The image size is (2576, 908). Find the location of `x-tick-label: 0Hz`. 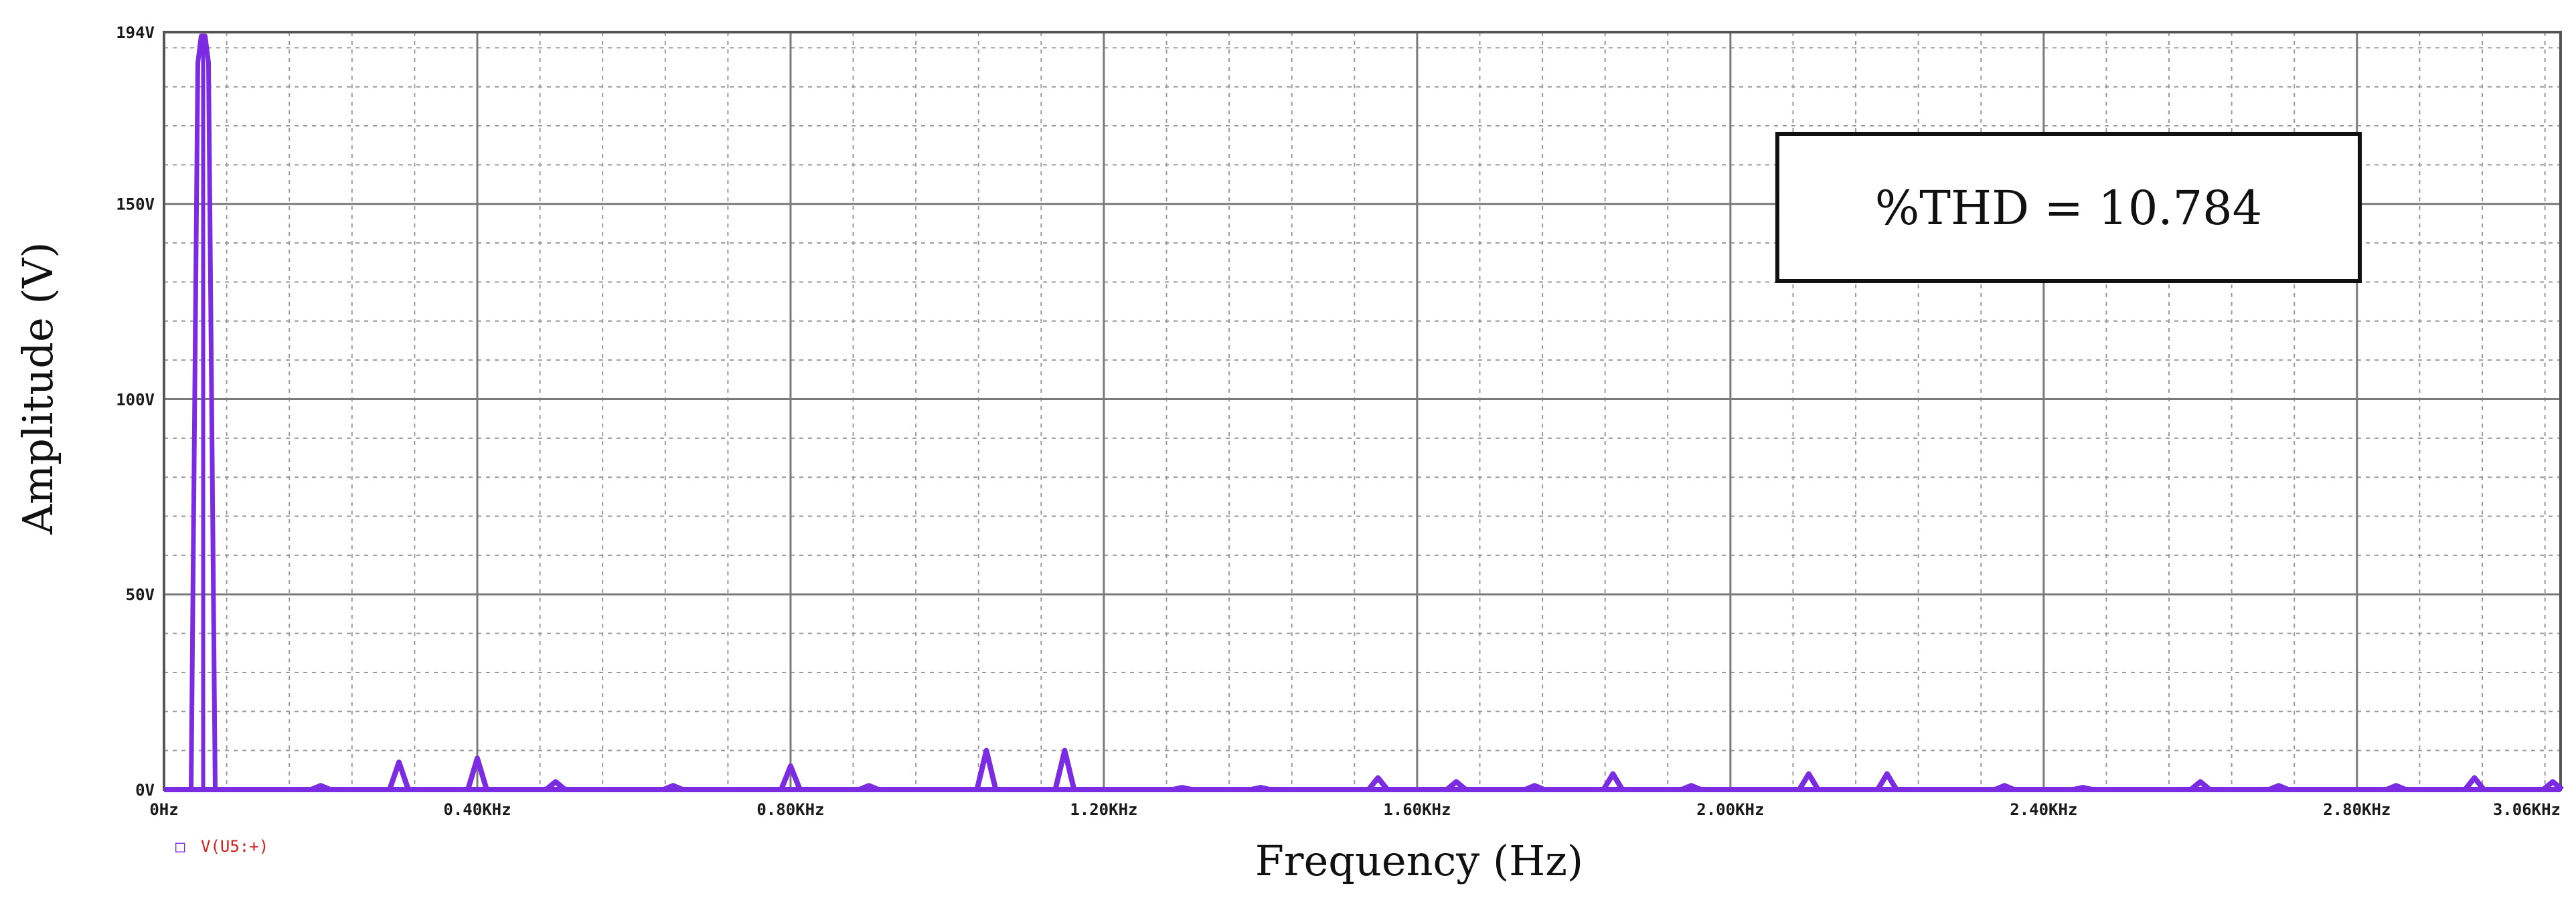

x-tick-label: 0Hz is located at coordinates (164, 809).